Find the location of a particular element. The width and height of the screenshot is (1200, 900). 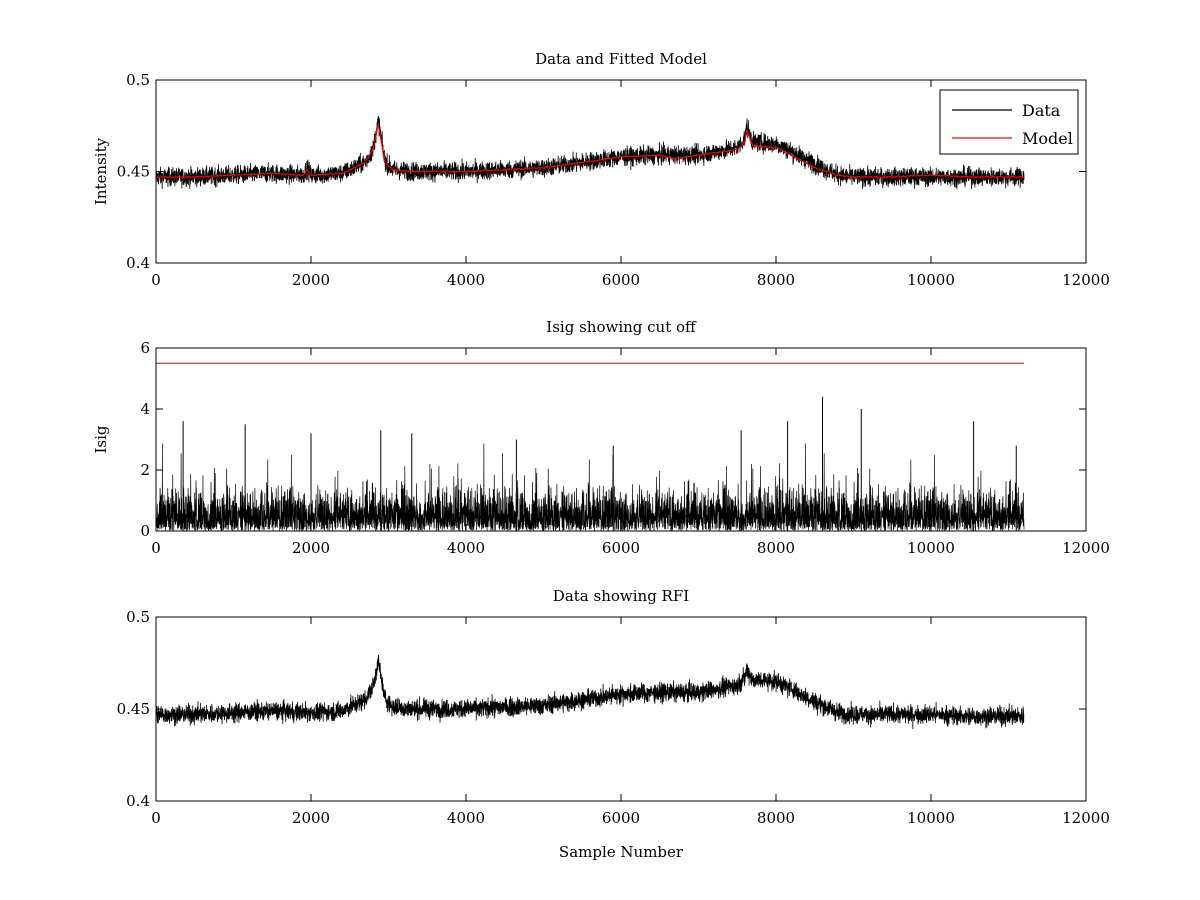

legend-label-data: Data is located at coordinates (1041, 110).